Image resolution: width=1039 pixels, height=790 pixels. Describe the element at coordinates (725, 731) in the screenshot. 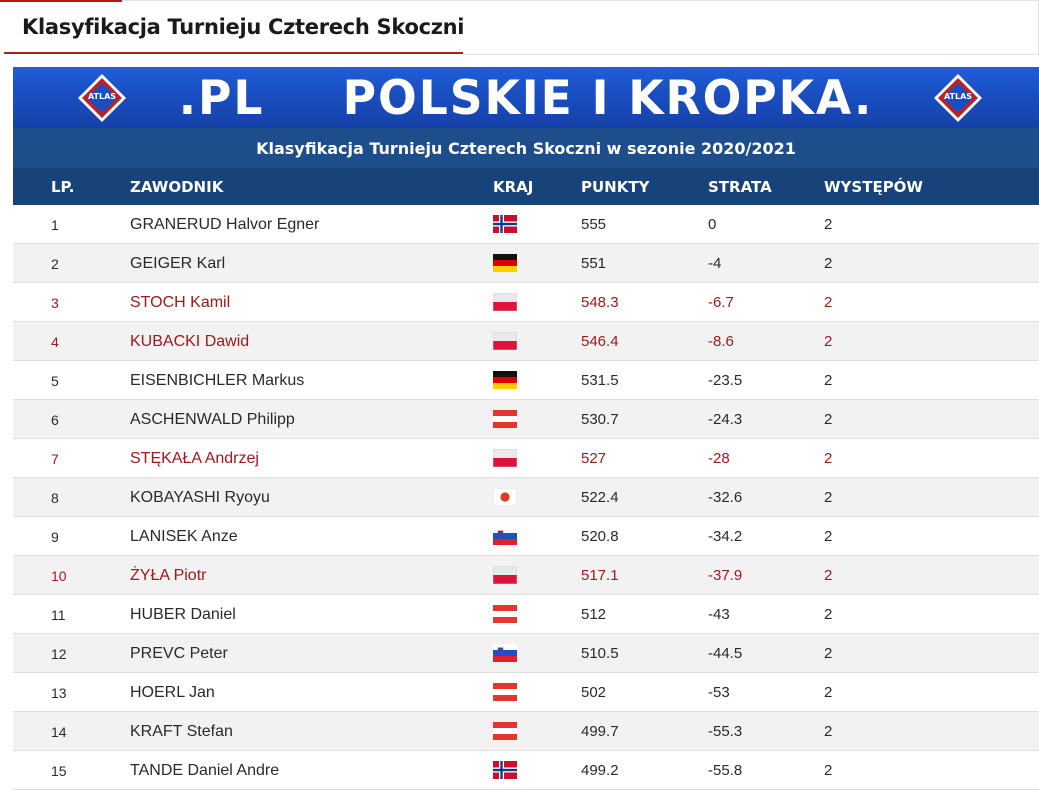

I see `strata-cell: -55.3` at that location.